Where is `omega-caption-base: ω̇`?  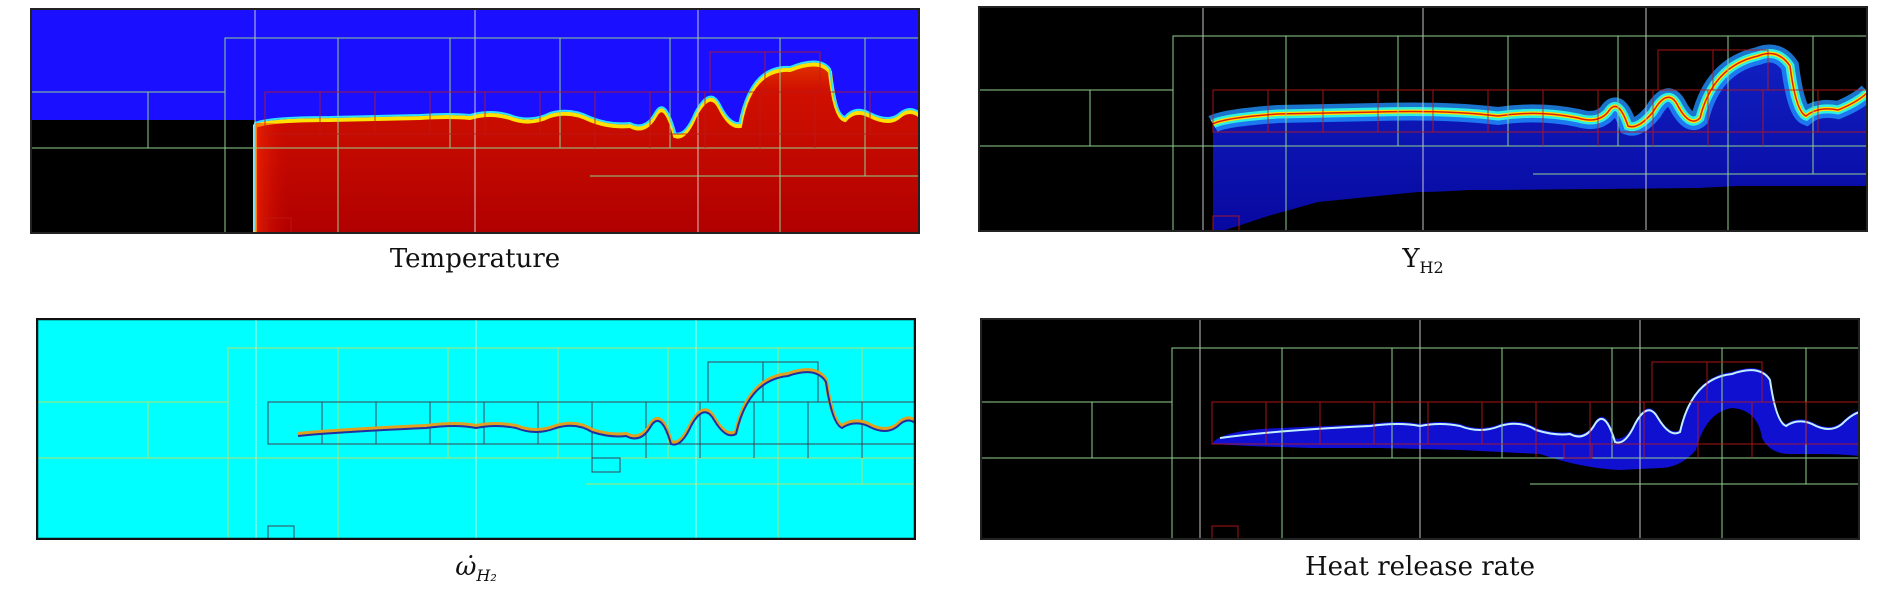 omega-caption-base: ω̇ is located at coordinates (466, 567).